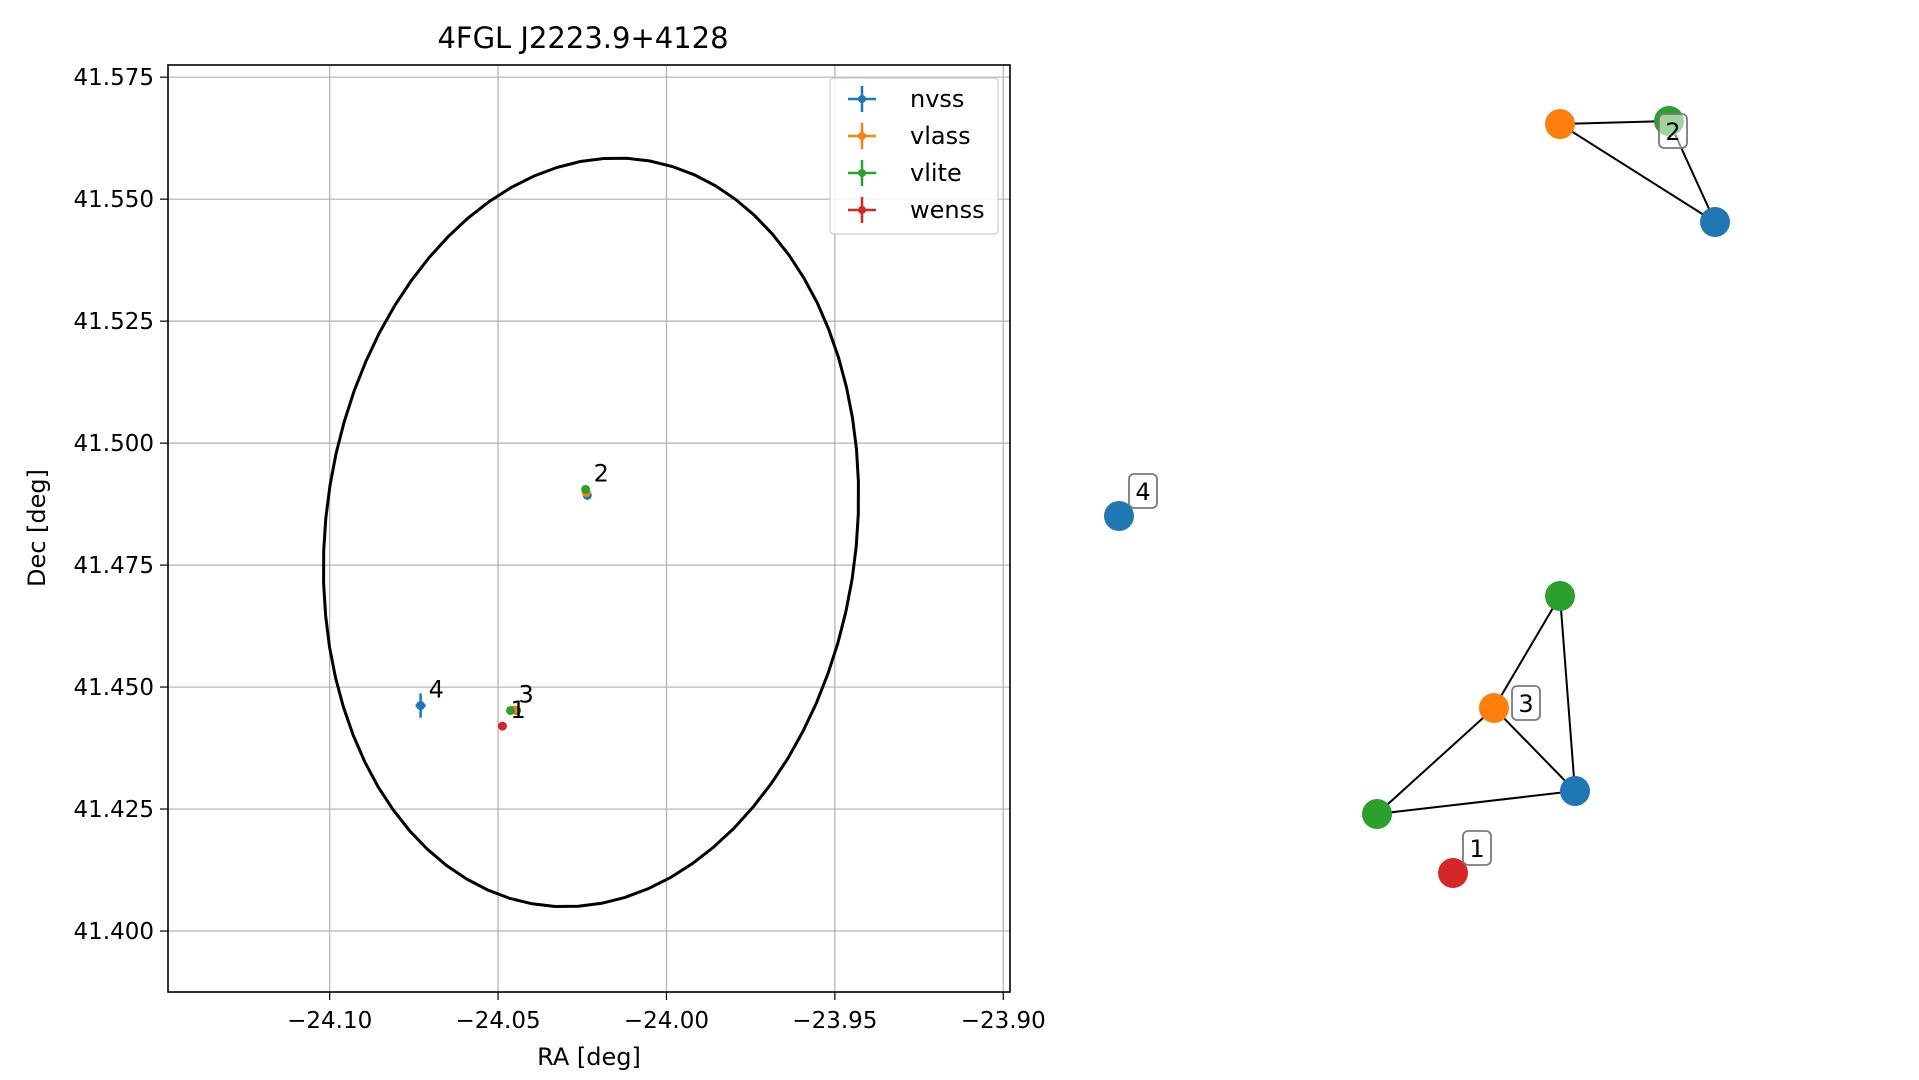 The image size is (1919, 1080). I want to click on legend-frame, so click(914, 156).